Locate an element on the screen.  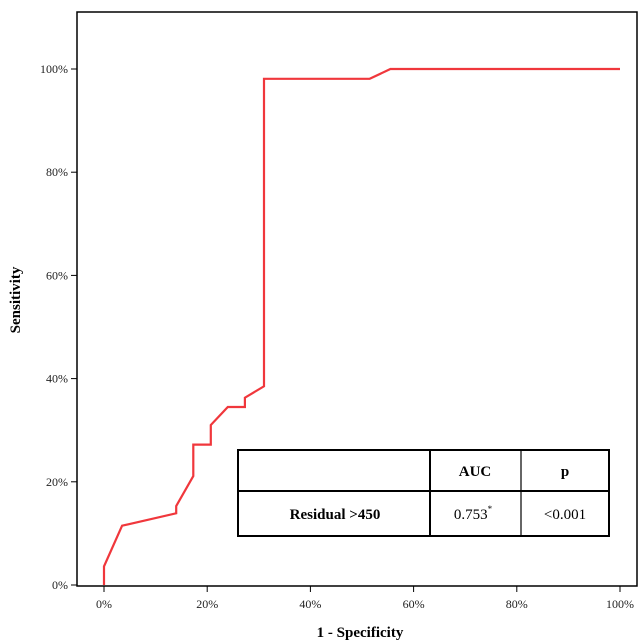
table-header-auc: AUC is located at coordinates (475, 472).